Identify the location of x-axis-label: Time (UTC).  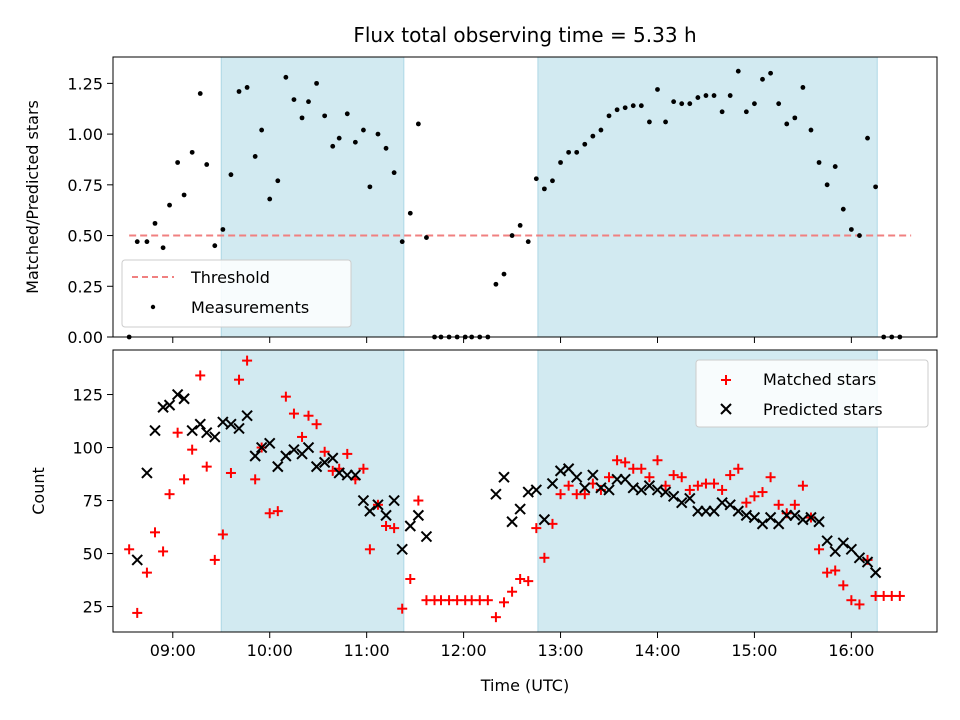
(524, 685).